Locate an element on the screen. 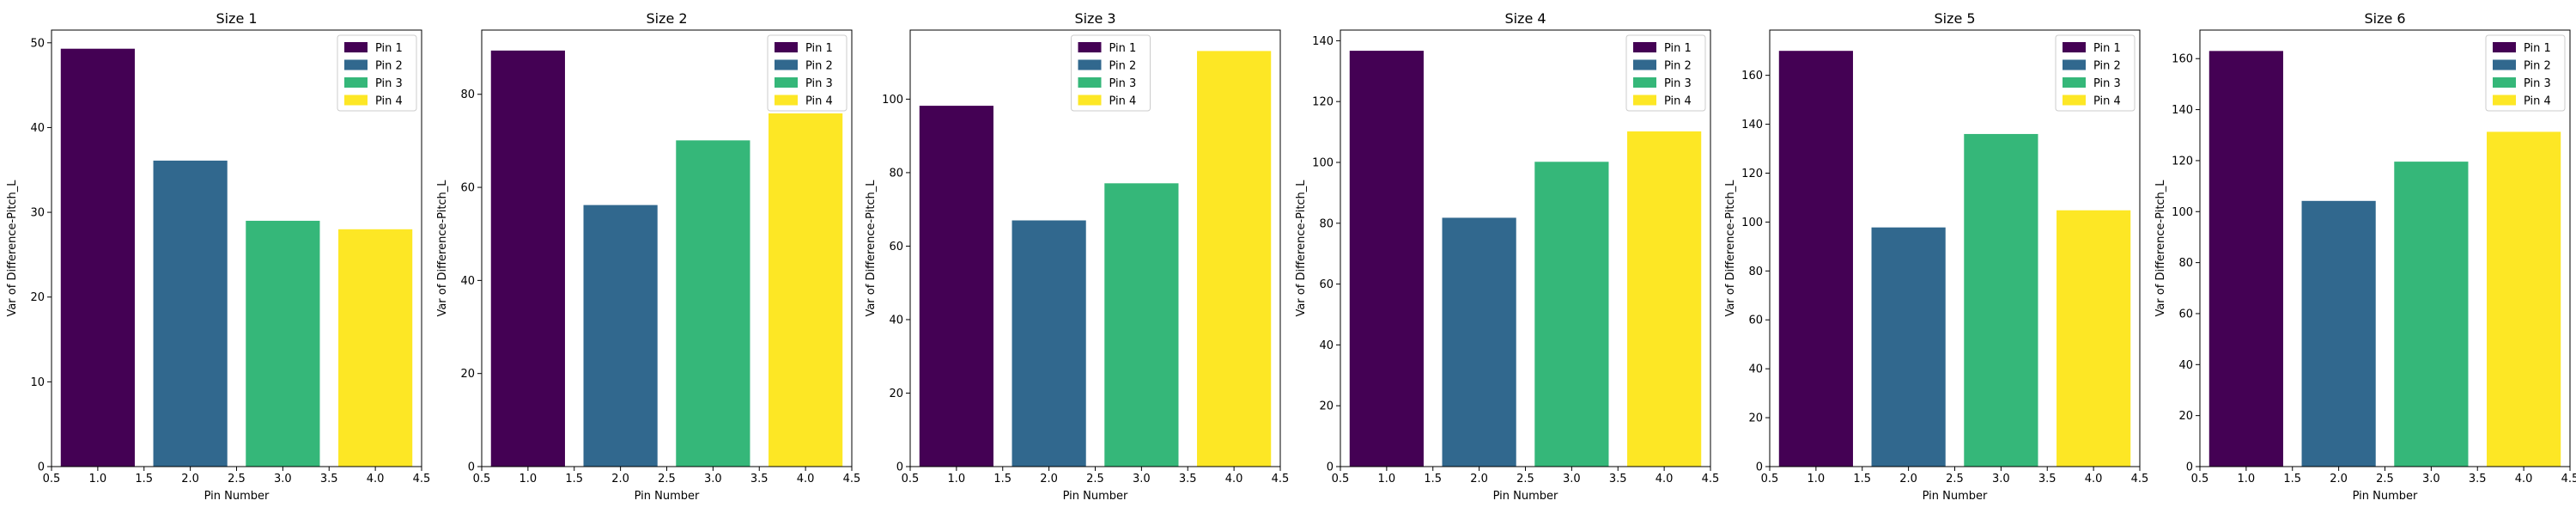  subplot-title: Size 2 is located at coordinates (666, 18).